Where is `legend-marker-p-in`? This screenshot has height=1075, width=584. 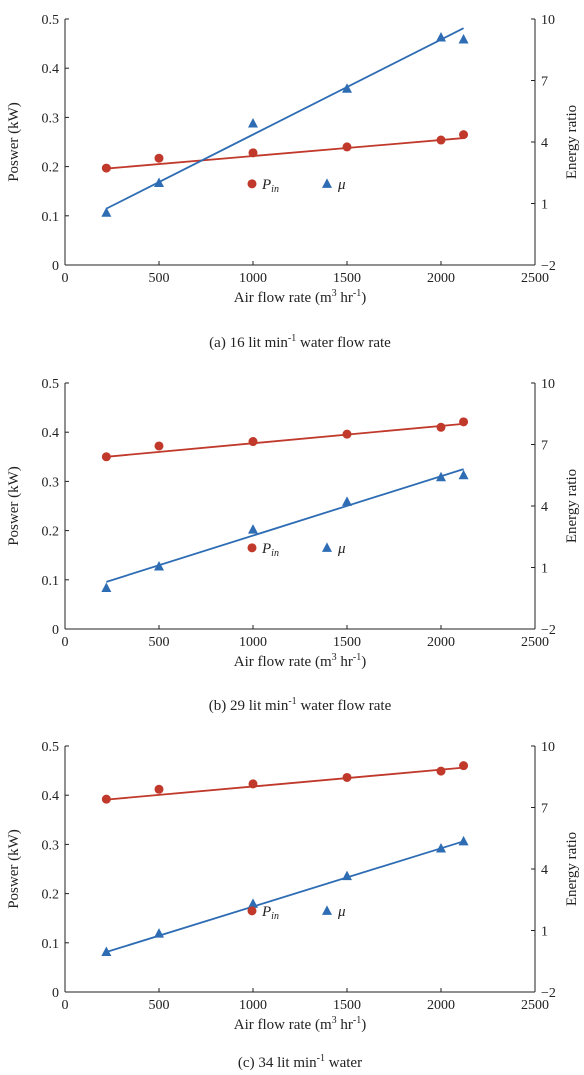
legend-marker-p-in is located at coordinates (252, 184).